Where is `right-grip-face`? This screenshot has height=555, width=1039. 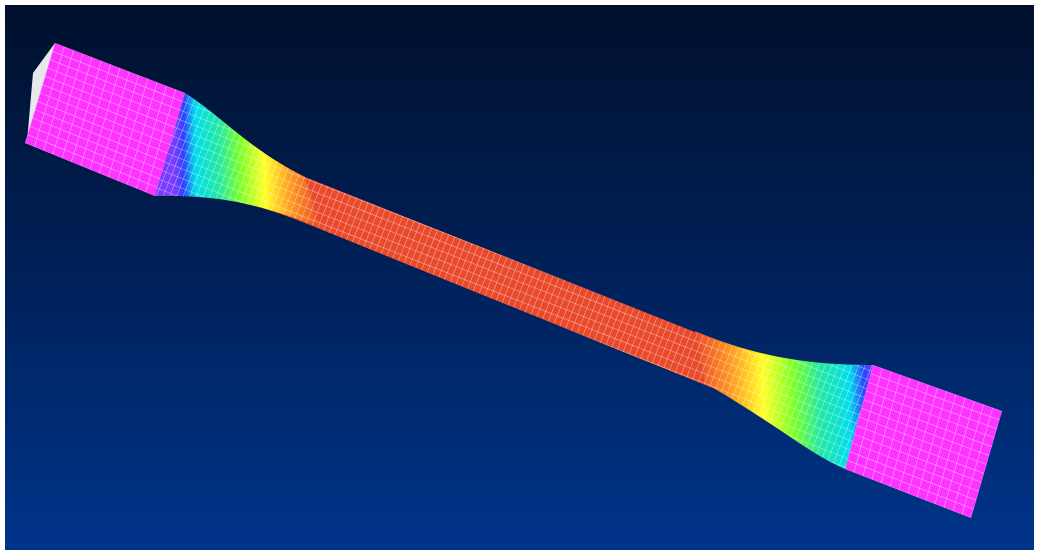
right-grip-face is located at coordinates (923, 441).